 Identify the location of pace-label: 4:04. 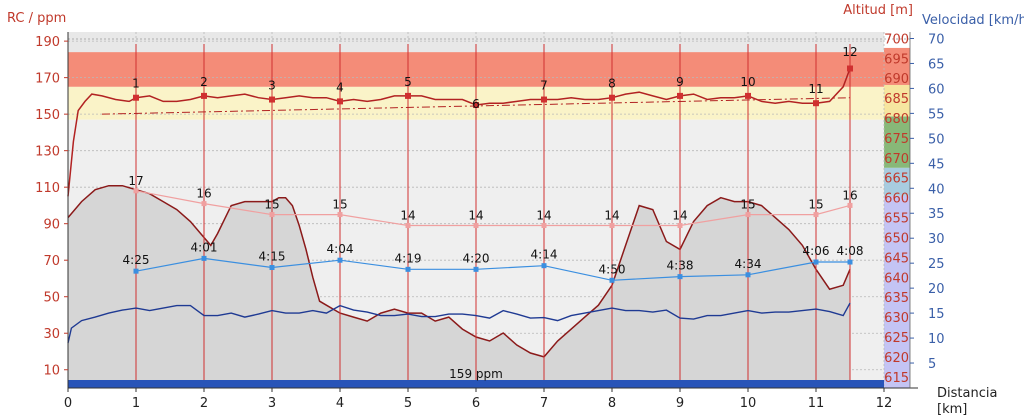
(340, 249).